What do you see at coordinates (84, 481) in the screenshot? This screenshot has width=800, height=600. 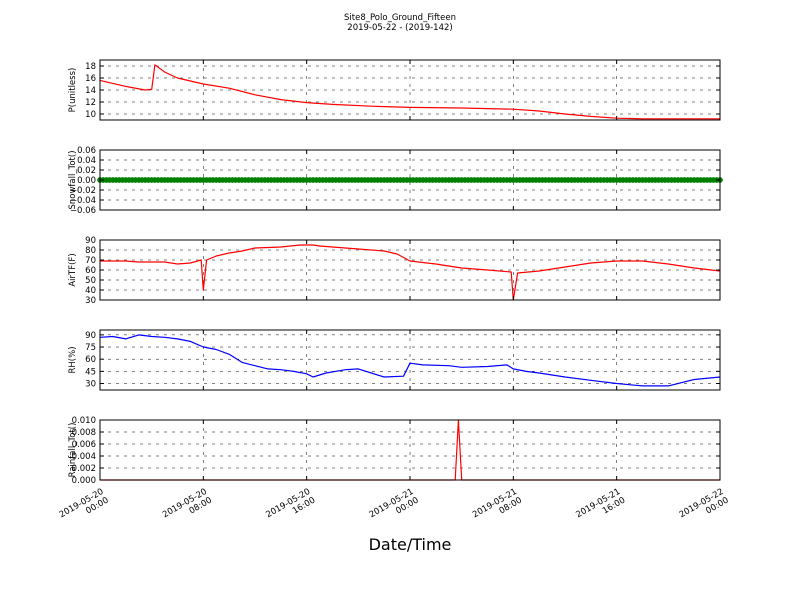 I see `y-tick-label: 0.000` at bounding box center [84, 481].